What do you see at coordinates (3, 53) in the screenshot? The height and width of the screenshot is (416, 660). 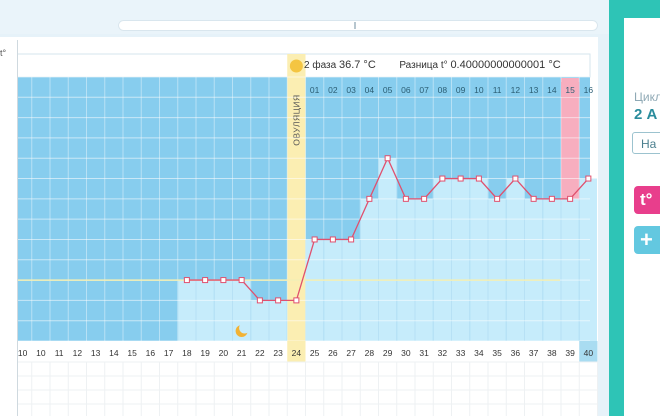 I see `y-axis-unit: t°` at bounding box center [3, 53].